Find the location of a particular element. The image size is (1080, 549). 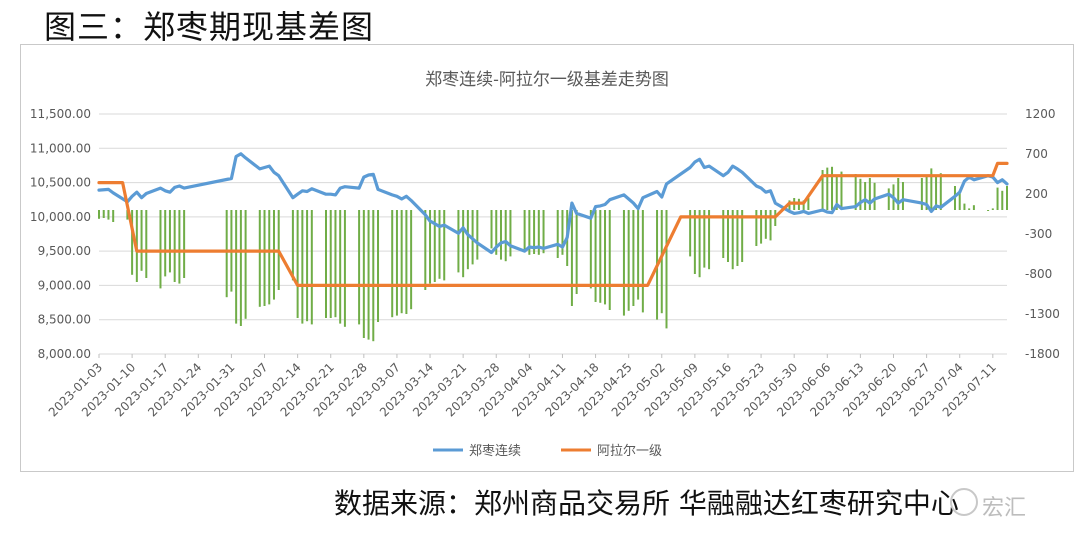

watermark-label: 宏汇 is located at coordinates (1004, 508).